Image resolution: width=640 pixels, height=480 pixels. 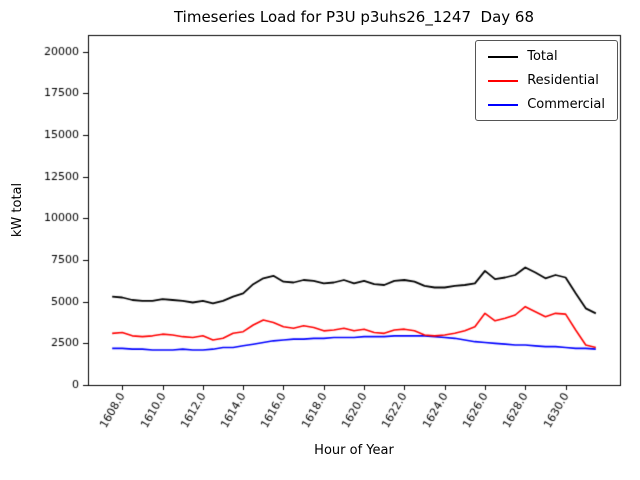 What do you see at coordinates (563, 80) in the screenshot?
I see `legend-label: Residential` at bounding box center [563, 80].